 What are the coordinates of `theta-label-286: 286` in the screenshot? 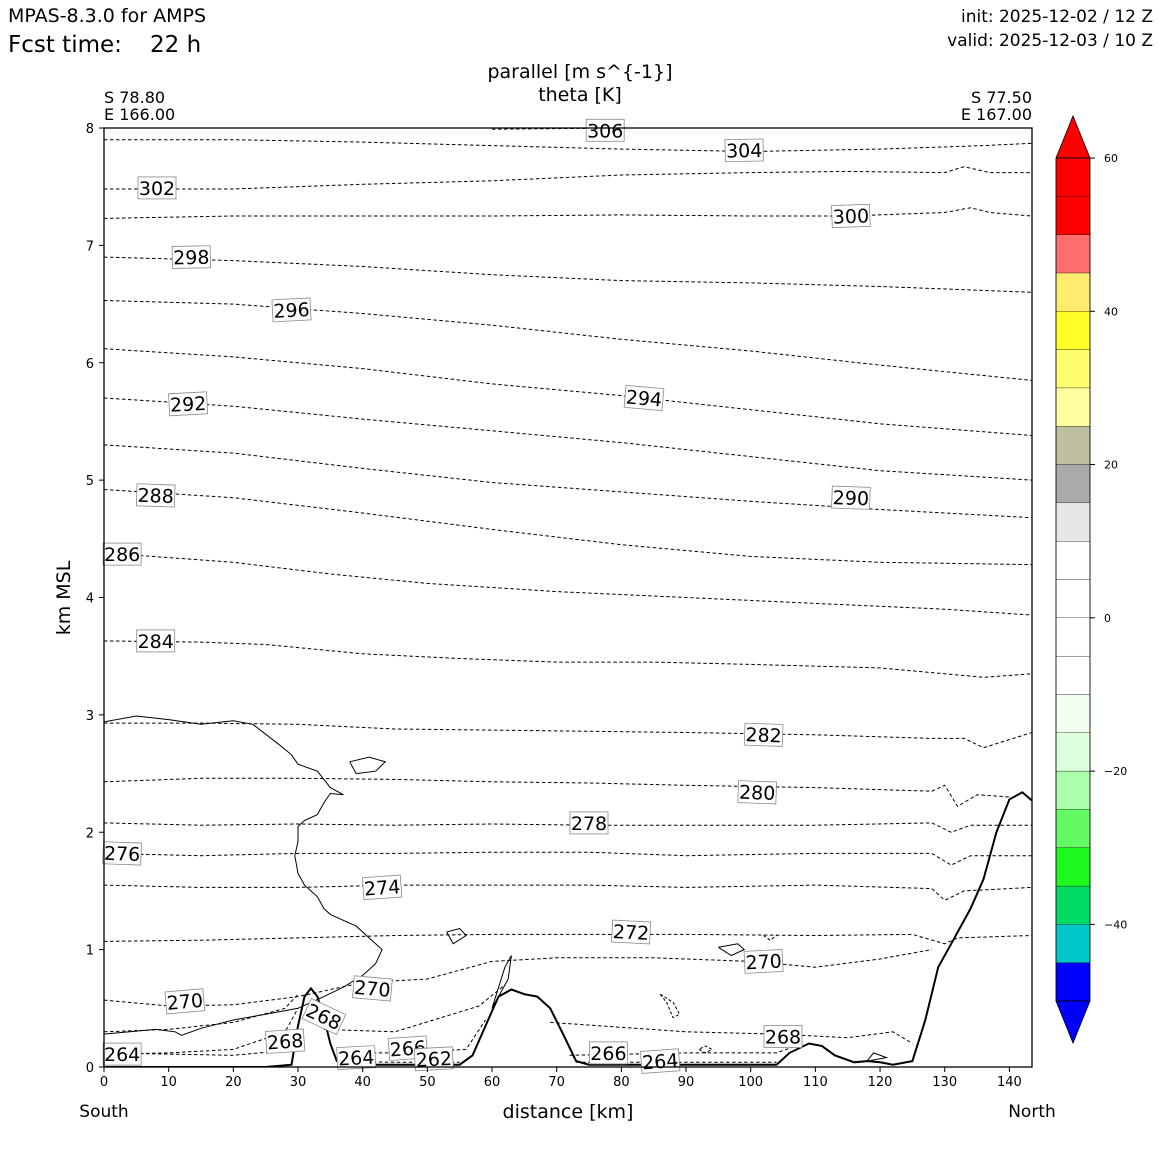 It's located at (122, 554).